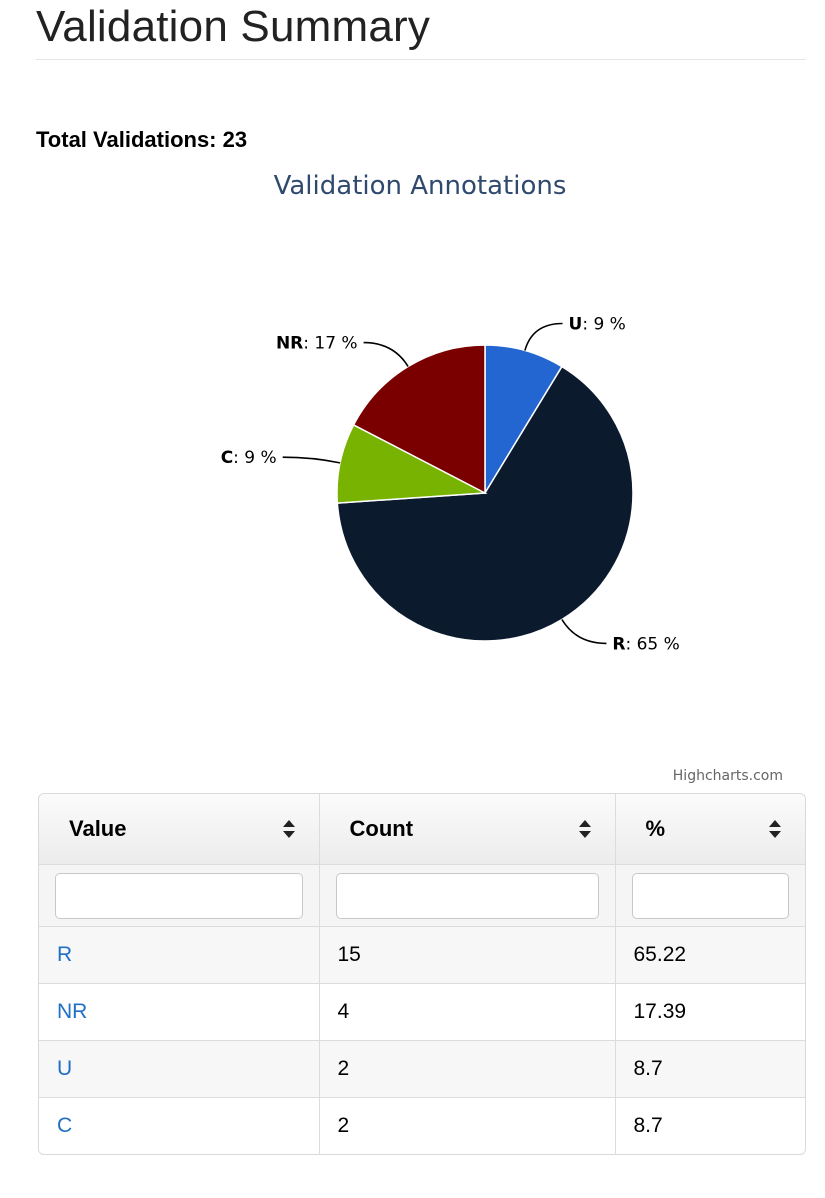  Describe the element at coordinates (179, 829) in the screenshot. I see `column-header-value: Value` at that location.